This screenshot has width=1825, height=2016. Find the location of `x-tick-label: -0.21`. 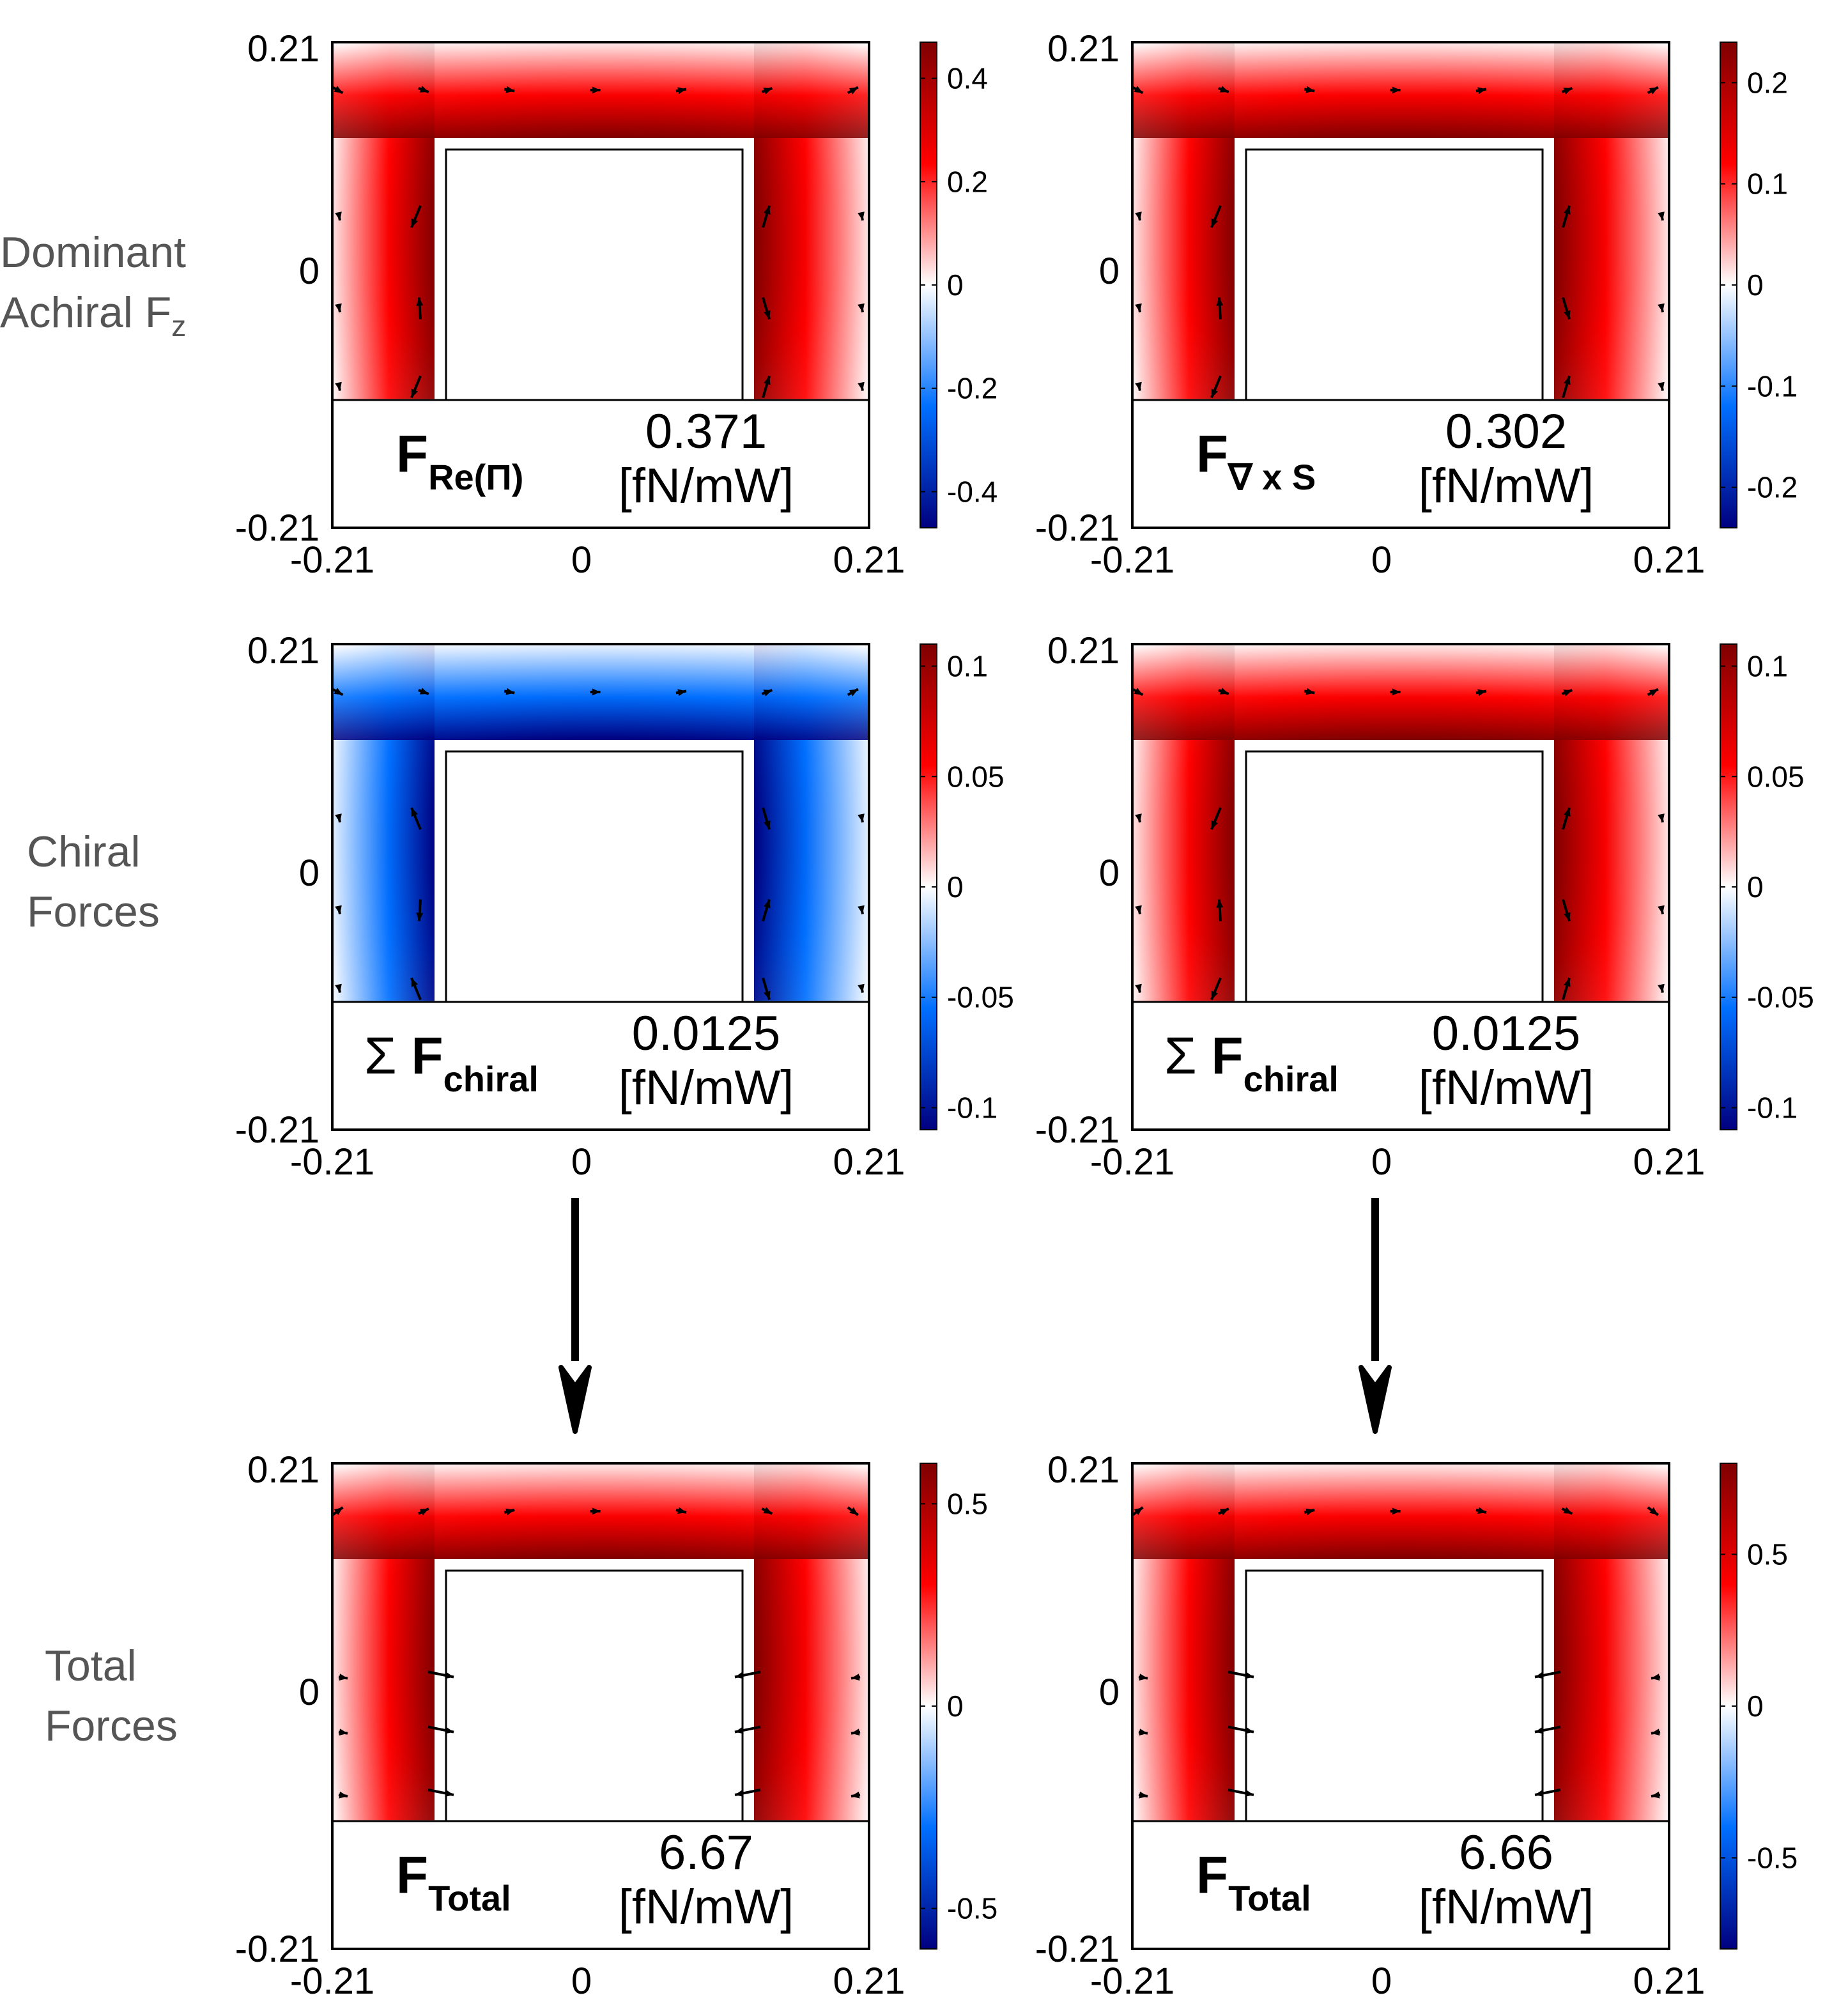

x-tick-label: -0.21 is located at coordinates (332, 560).